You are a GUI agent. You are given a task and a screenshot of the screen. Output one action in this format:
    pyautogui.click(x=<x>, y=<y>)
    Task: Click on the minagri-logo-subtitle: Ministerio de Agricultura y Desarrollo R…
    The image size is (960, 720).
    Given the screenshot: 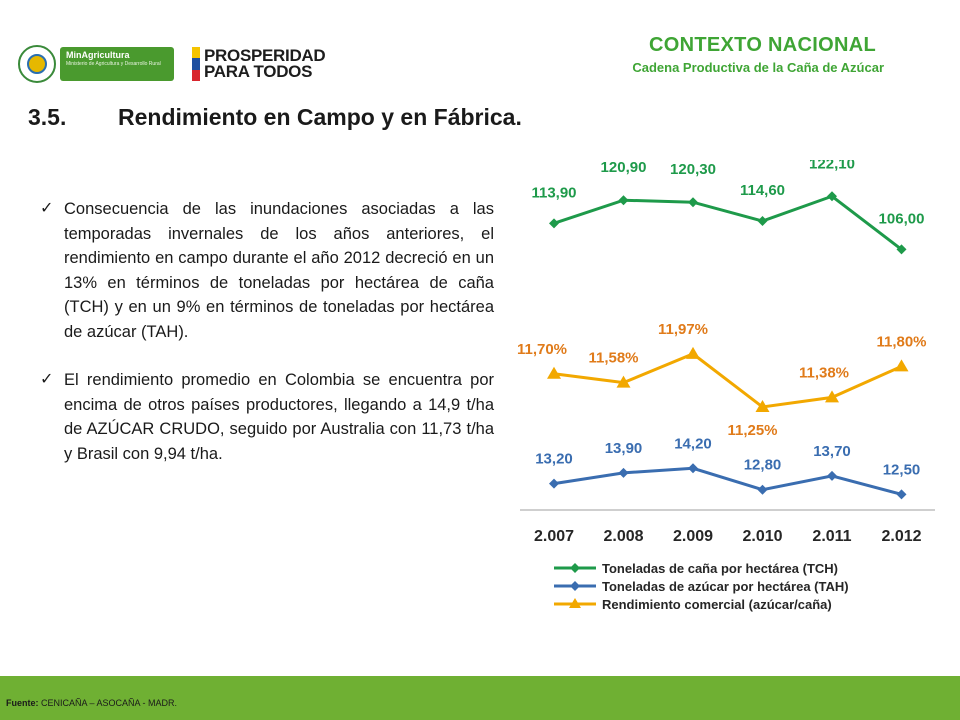 What is the action you would take?
    pyautogui.click(x=113, y=64)
    